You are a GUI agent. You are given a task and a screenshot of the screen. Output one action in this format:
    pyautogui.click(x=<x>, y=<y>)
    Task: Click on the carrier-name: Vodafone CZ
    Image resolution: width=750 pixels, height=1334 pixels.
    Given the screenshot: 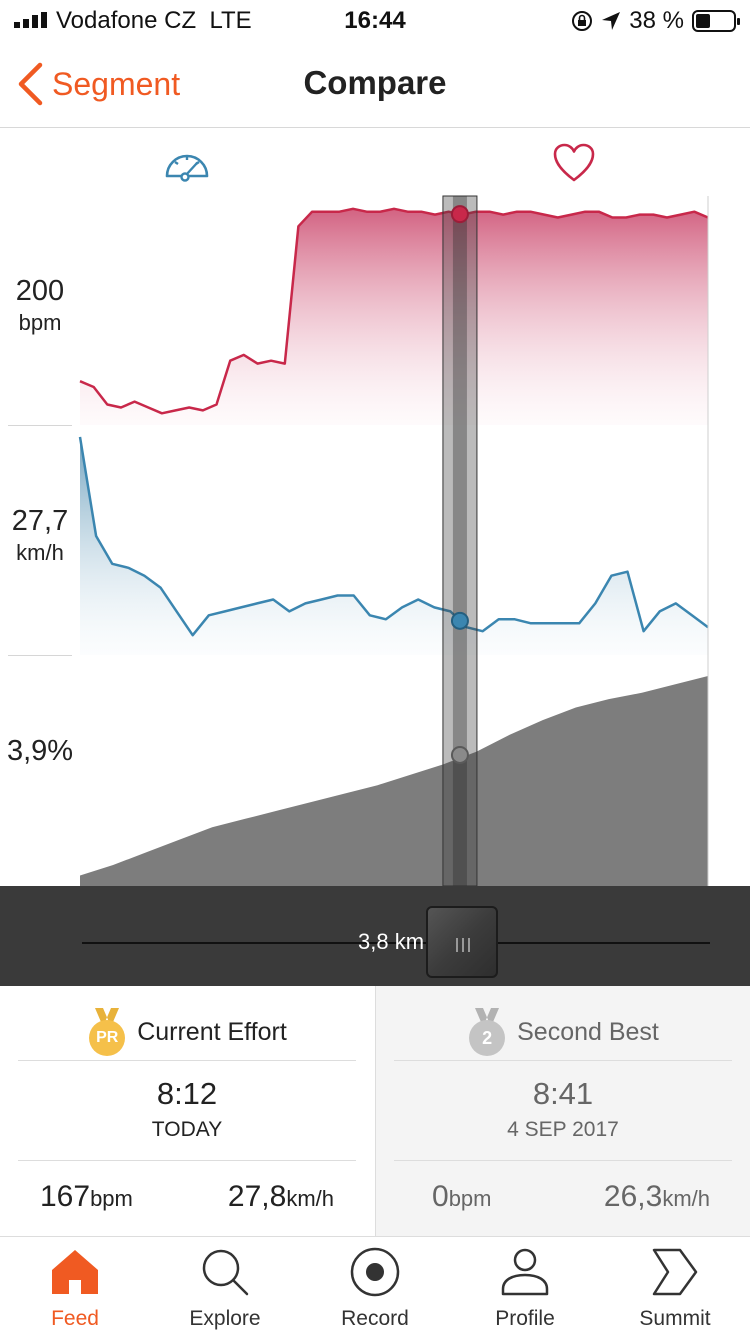 What is the action you would take?
    pyautogui.click(x=126, y=20)
    